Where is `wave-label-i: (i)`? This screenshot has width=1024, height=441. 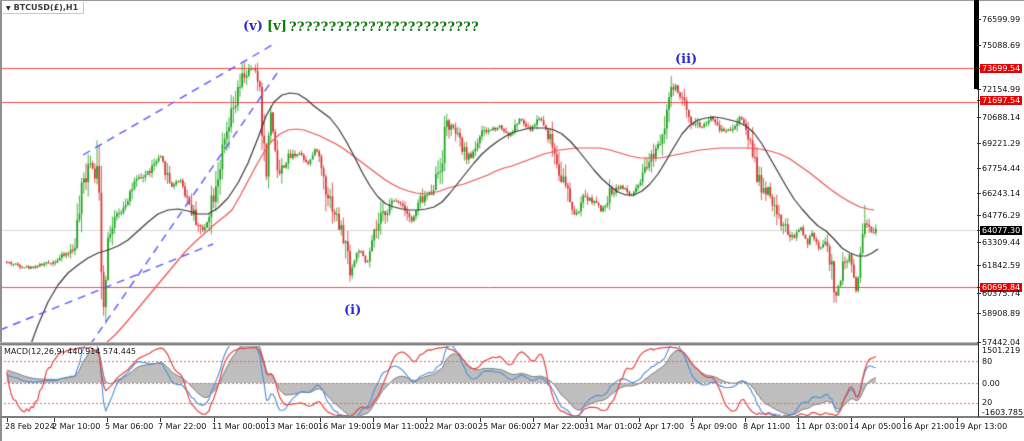
wave-label-i: (i) is located at coordinates (353, 310).